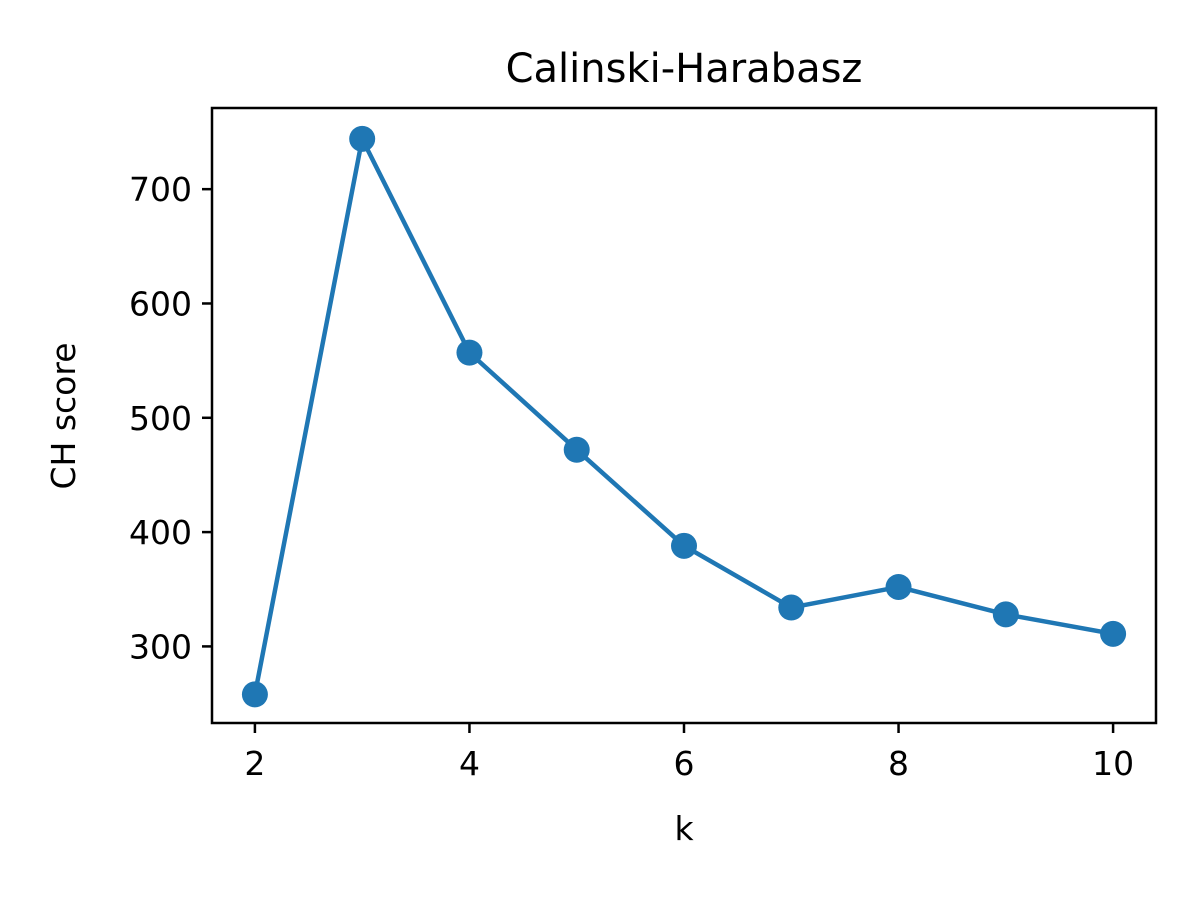 The height and width of the screenshot is (900, 1200). I want to click on x-tick-label: 2, so click(254, 763).